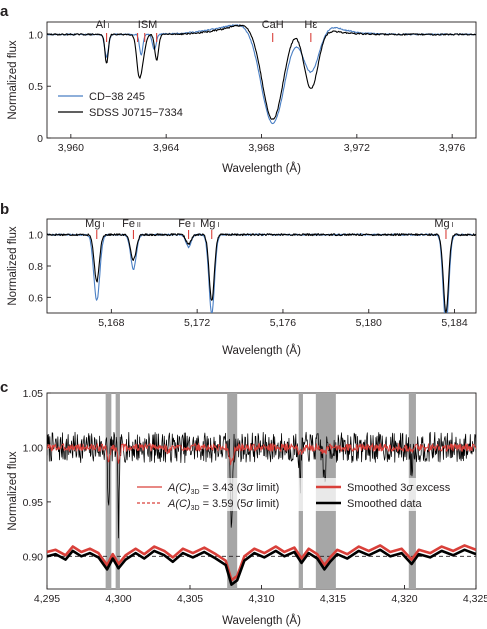 The width and height of the screenshot is (487, 629). I want to click on legend-label: Smoothed 3σ excess, so click(399, 488).